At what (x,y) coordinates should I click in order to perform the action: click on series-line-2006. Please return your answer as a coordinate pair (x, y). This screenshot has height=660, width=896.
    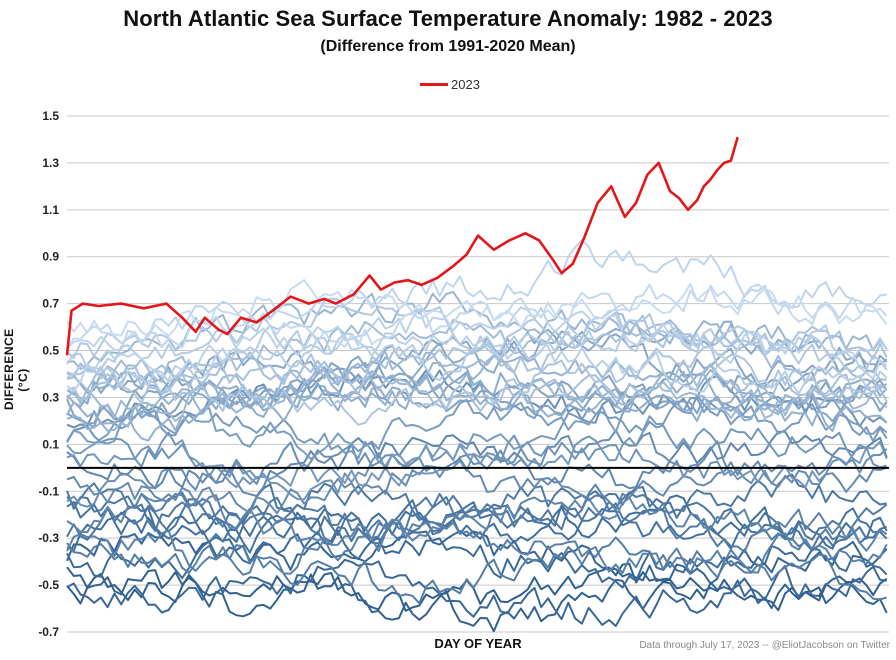
    Looking at the image, I should click on (477, 366).